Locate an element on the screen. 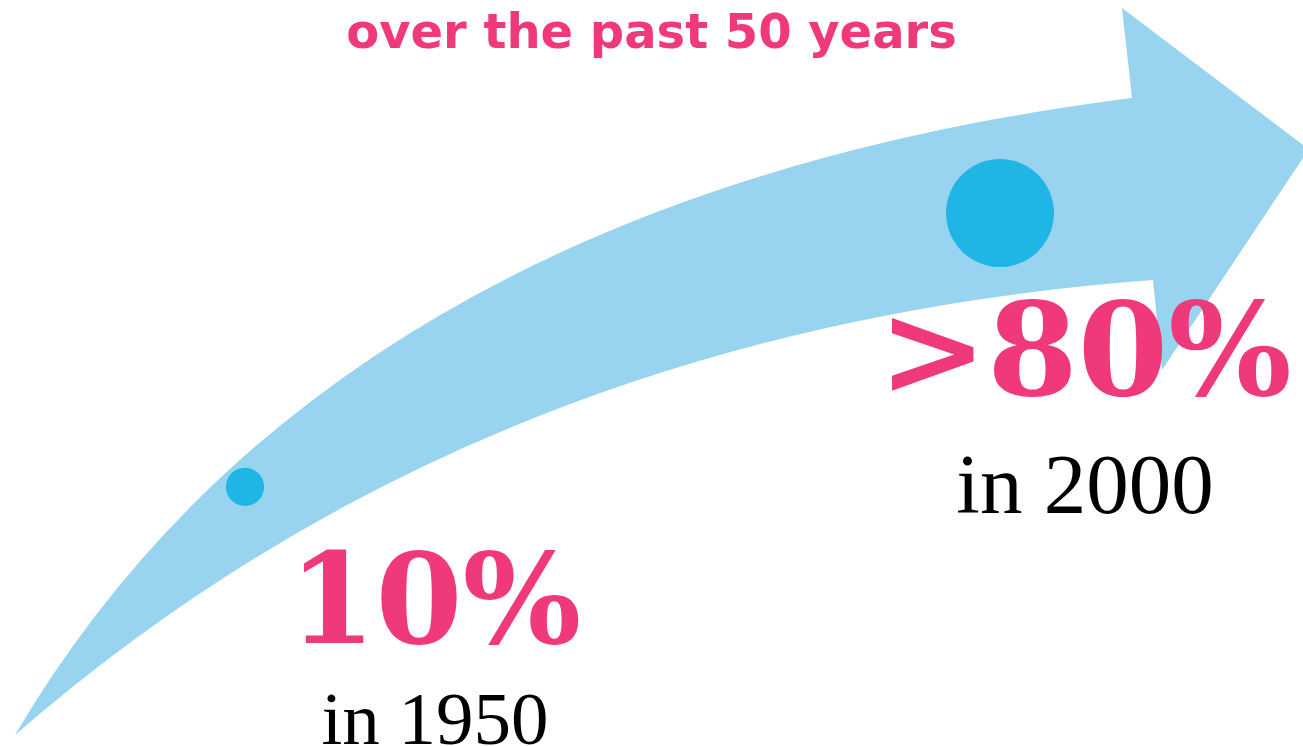  category-label: in 1950 is located at coordinates (435, 711).